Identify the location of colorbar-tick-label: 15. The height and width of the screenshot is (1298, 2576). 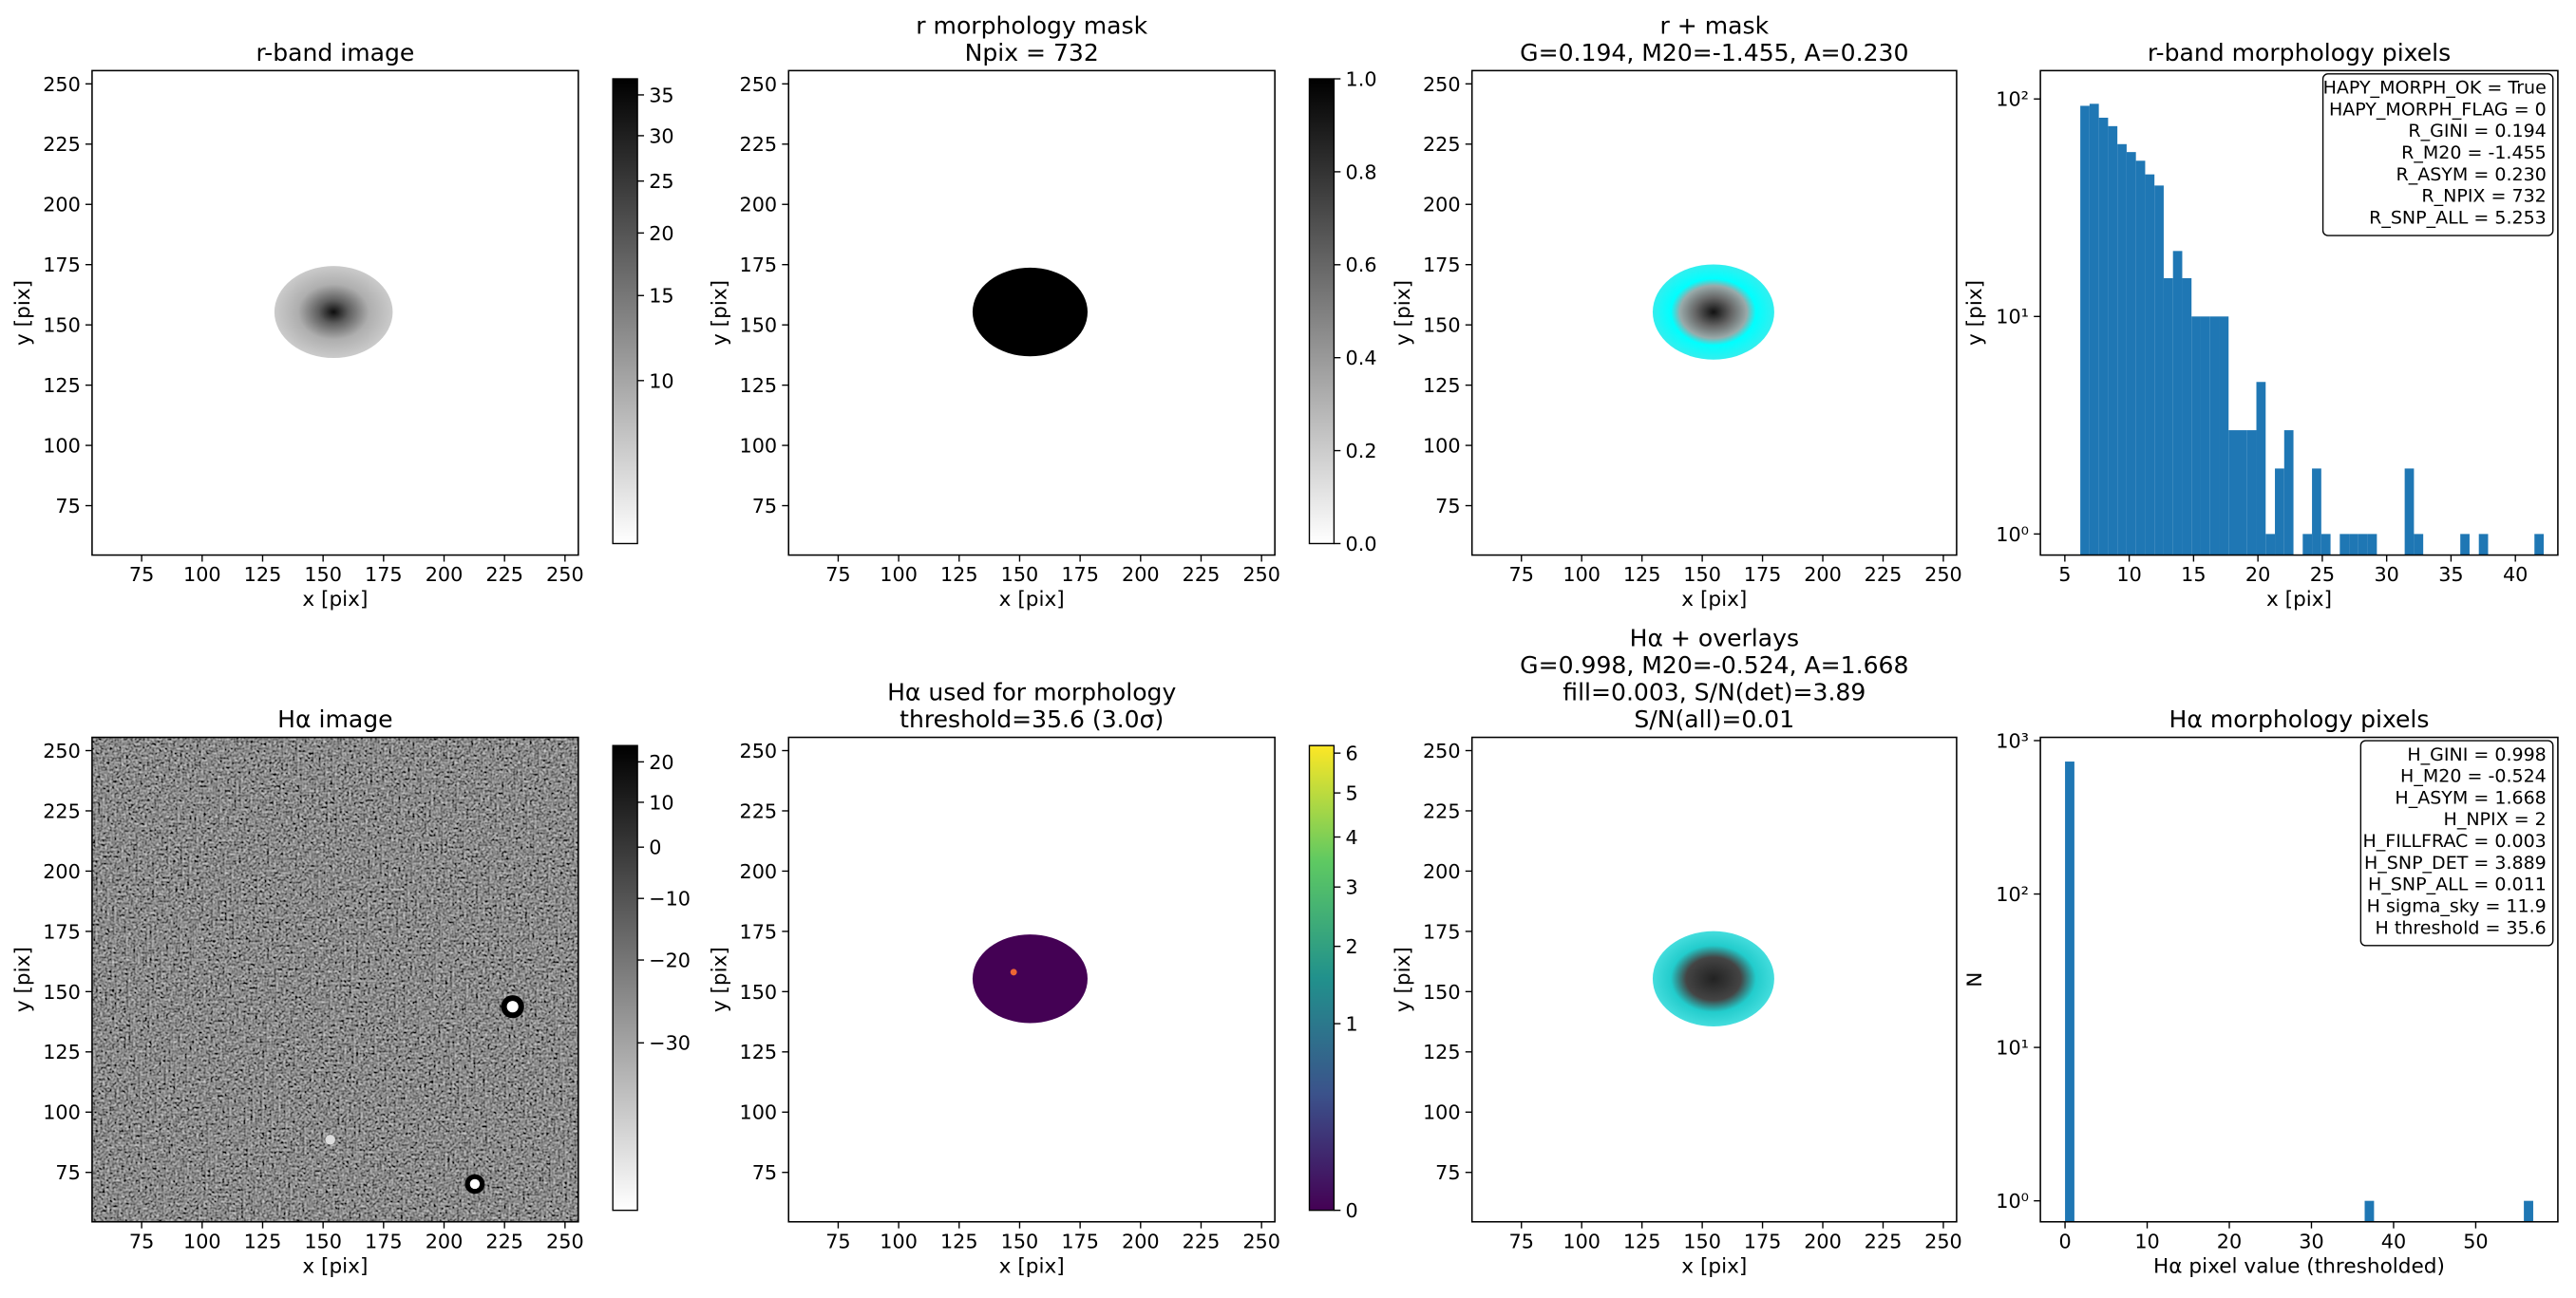
(661, 296).